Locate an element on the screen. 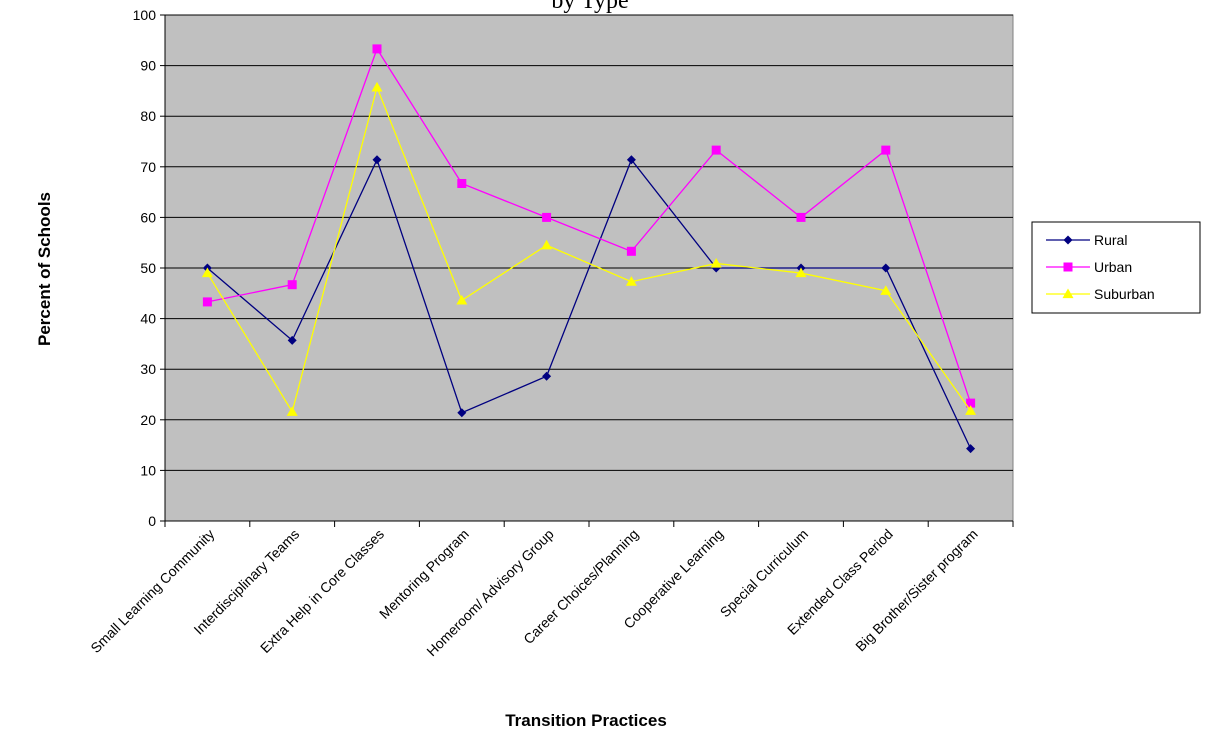 The height and width of the screenshot is (740, 1224). y-tick-label: 30 is located at coordinates (148, 369).